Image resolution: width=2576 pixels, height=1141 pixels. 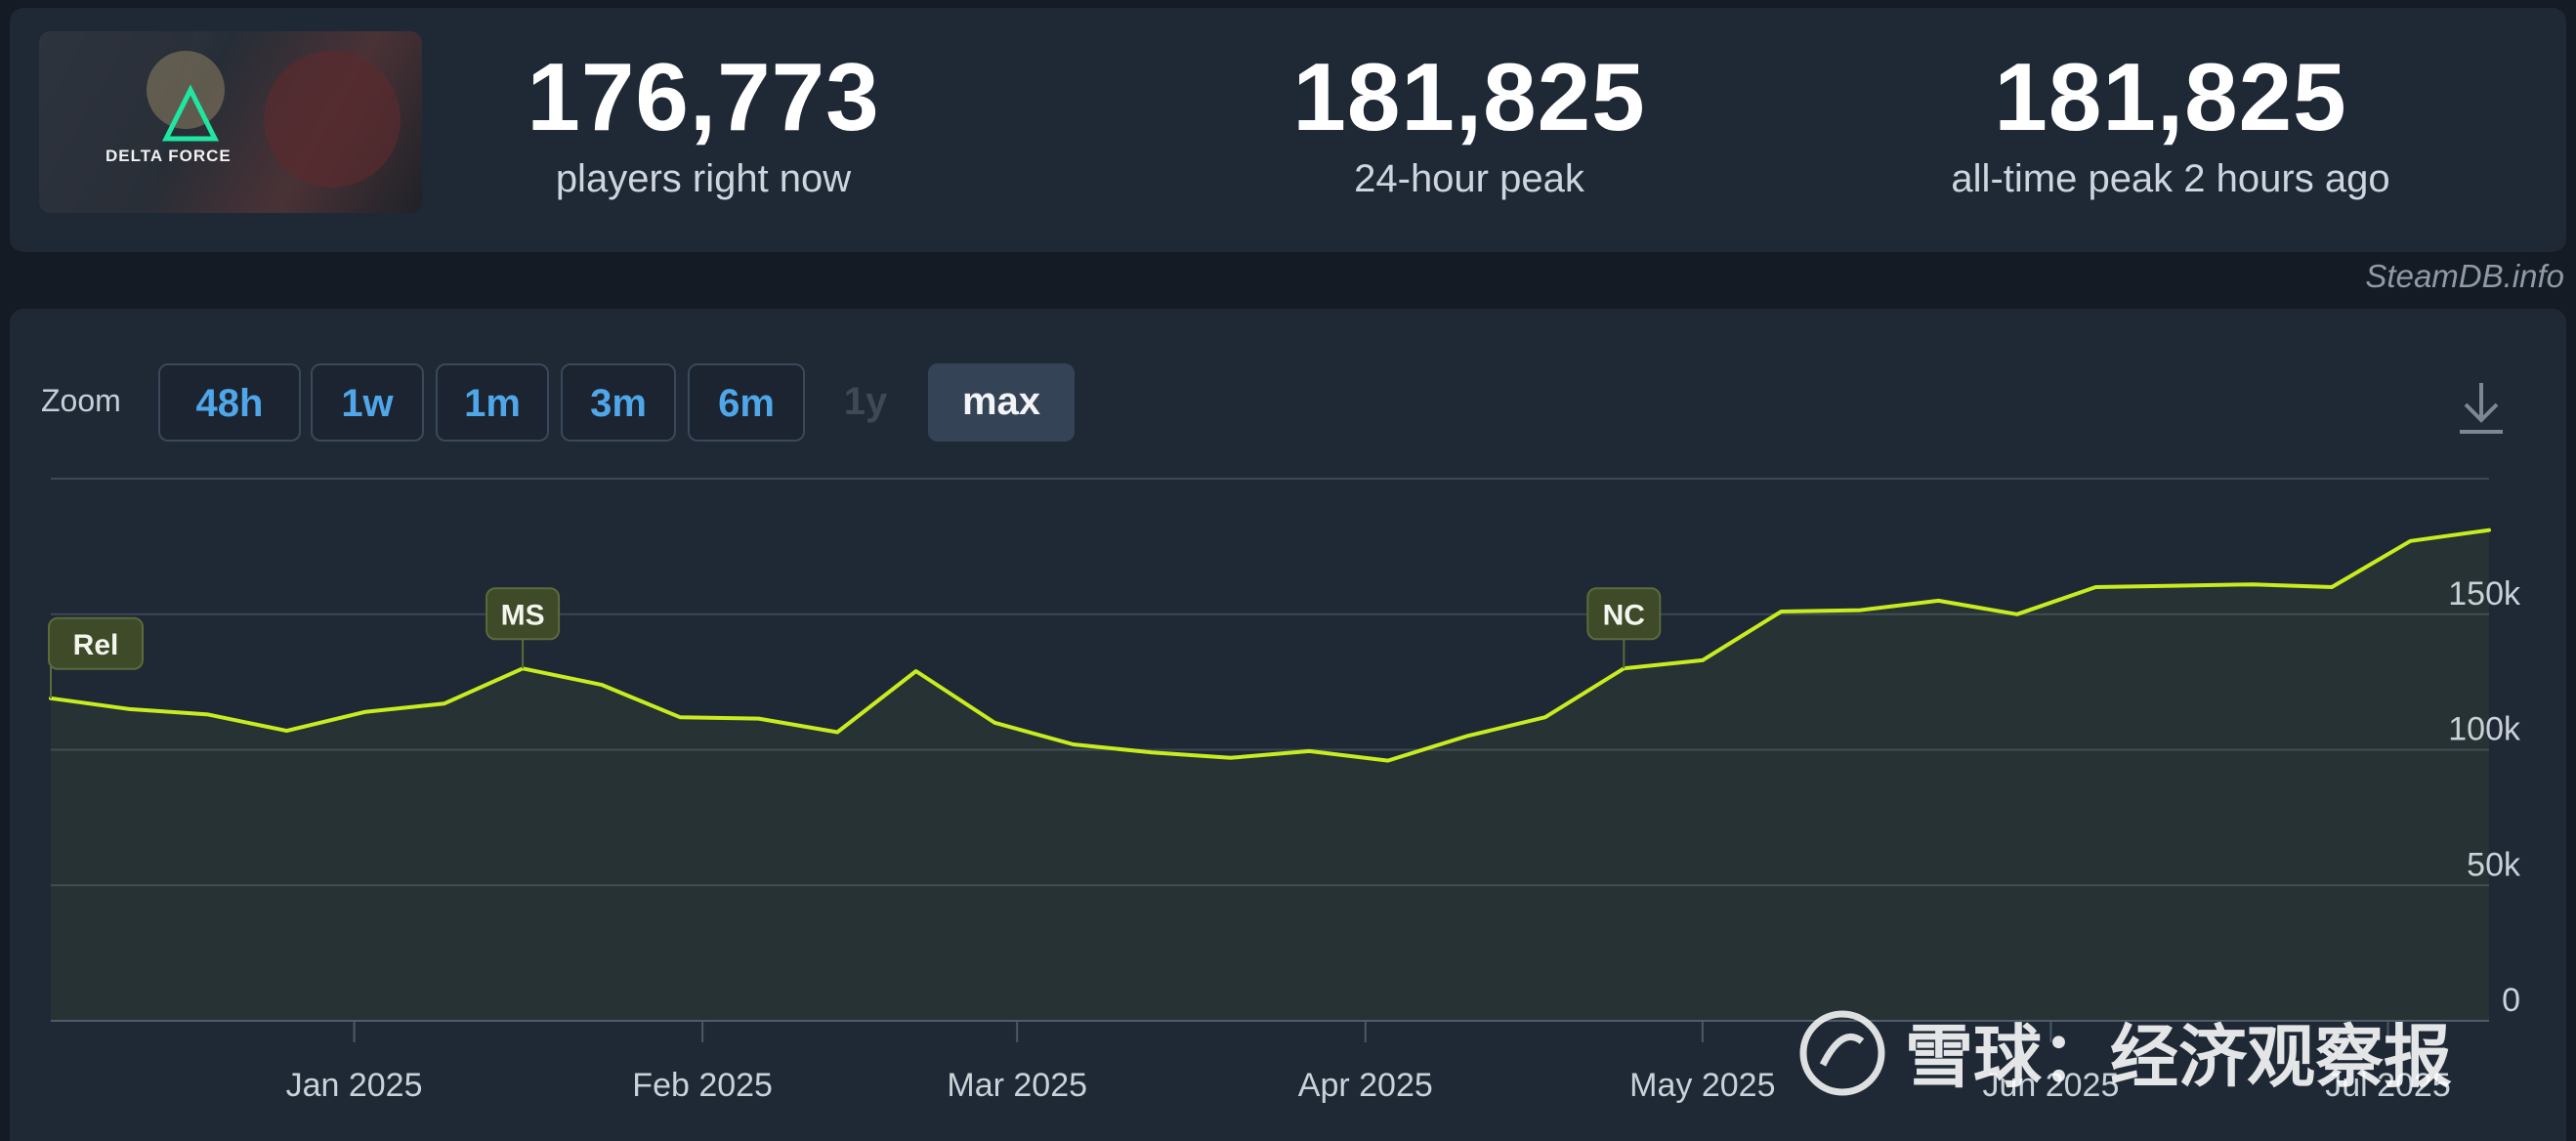 What do you see at coordinates (1469, 178) in the screenshot?
I see `peak-24h-label: 24-hour peak` at bounding box center [1469, 178].